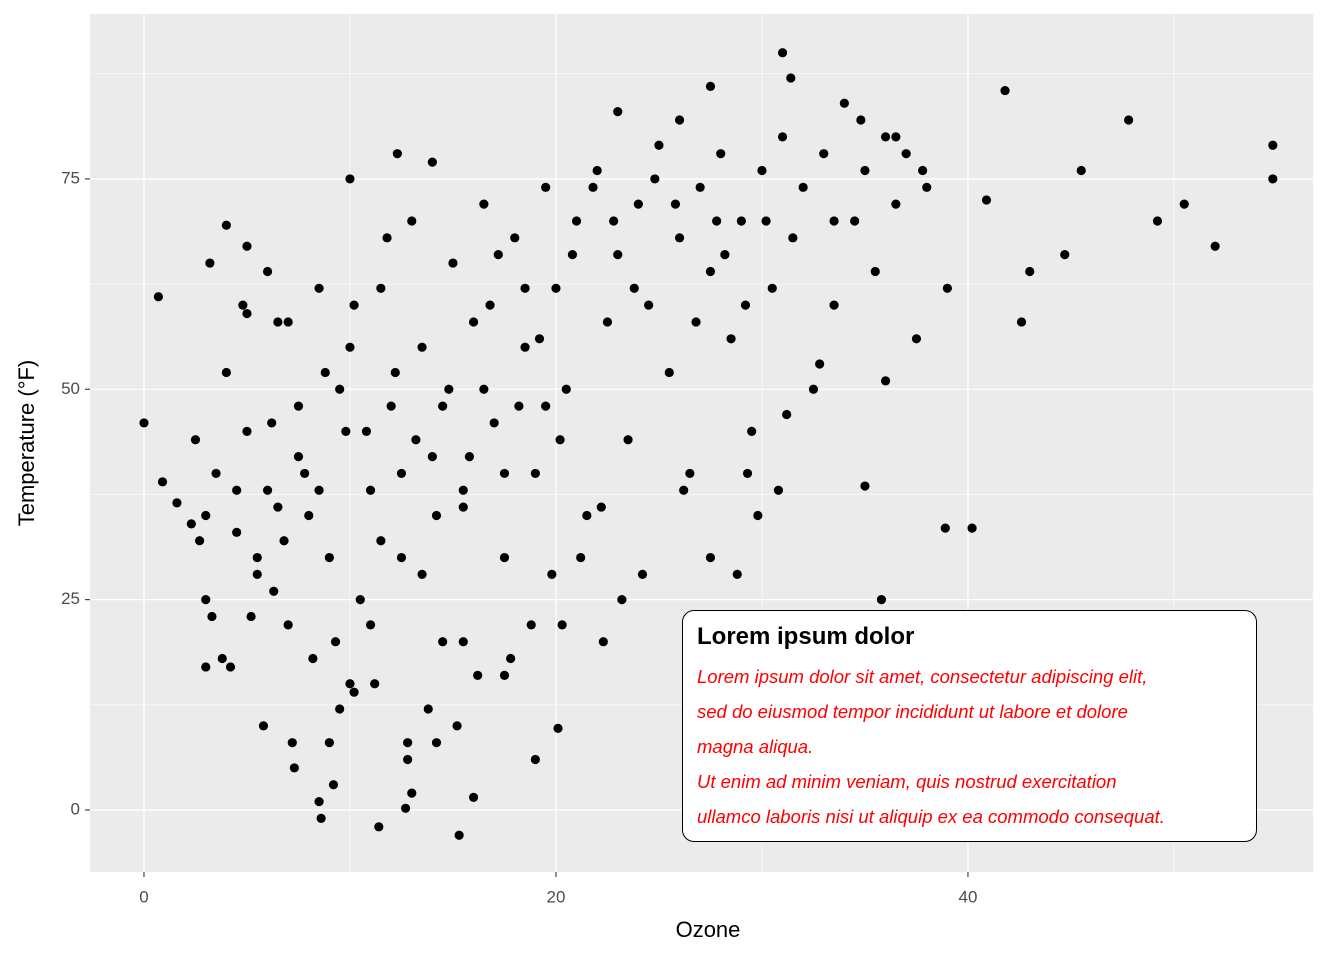 This screenshot has width=1344, height=960. What do you see at coordinates (26, 443) in the screenshot?
I see `y-axis-title: Temperature (°F)` at bounding box center [26, 443].